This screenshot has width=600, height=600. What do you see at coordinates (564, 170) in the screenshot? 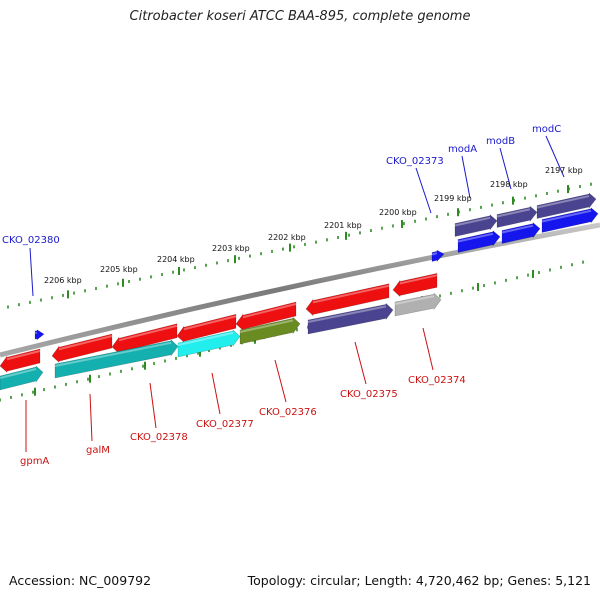
I see `kbp-tick-label: 2197 kbp` at bounding box center [564, 170].